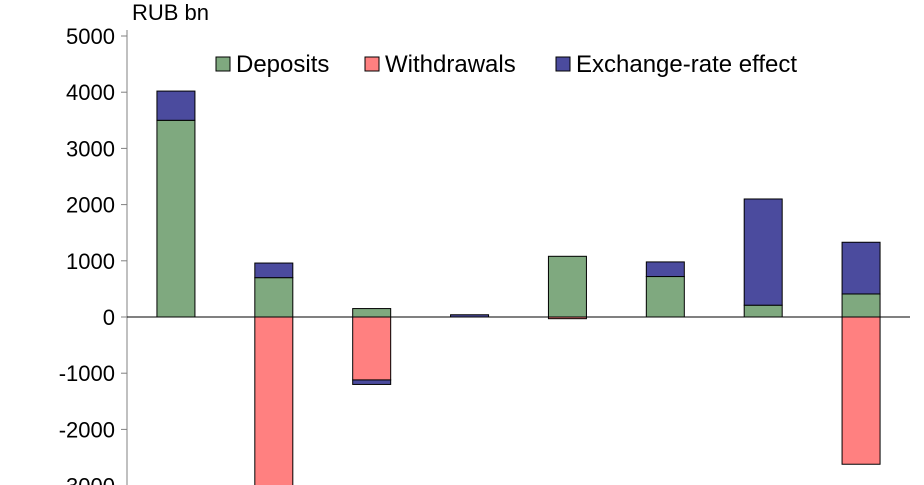 The image size is (924, 485). What do you see at coordinates (90, 36) in the screenshot?
I see `y-tick-label: 5000` at bounding box center [90, 36].